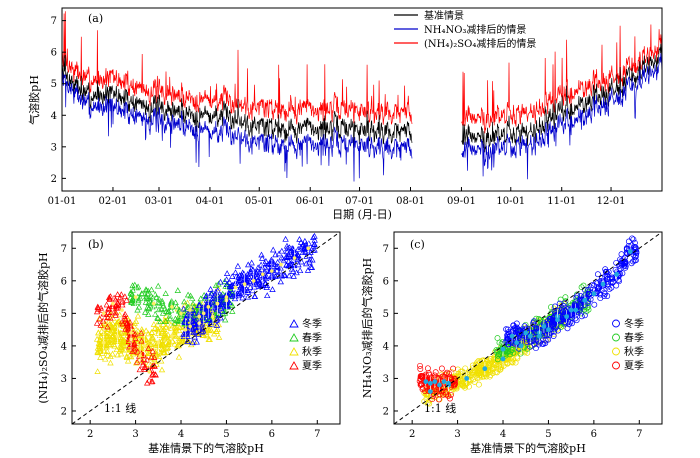  What do you see at coordinates (359, 201) in the screenshot?
I see `a-x-tick-label: 07-01` at bounding box center [359, 201].